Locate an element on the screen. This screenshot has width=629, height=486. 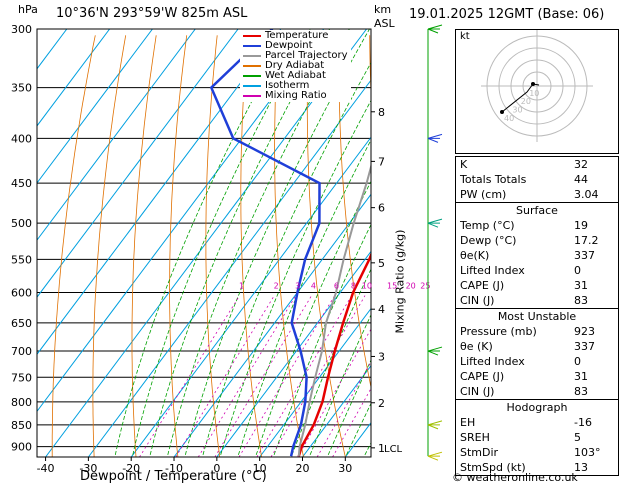
index-row: CAPE (J) 31 is located at coordinates (537, 285).